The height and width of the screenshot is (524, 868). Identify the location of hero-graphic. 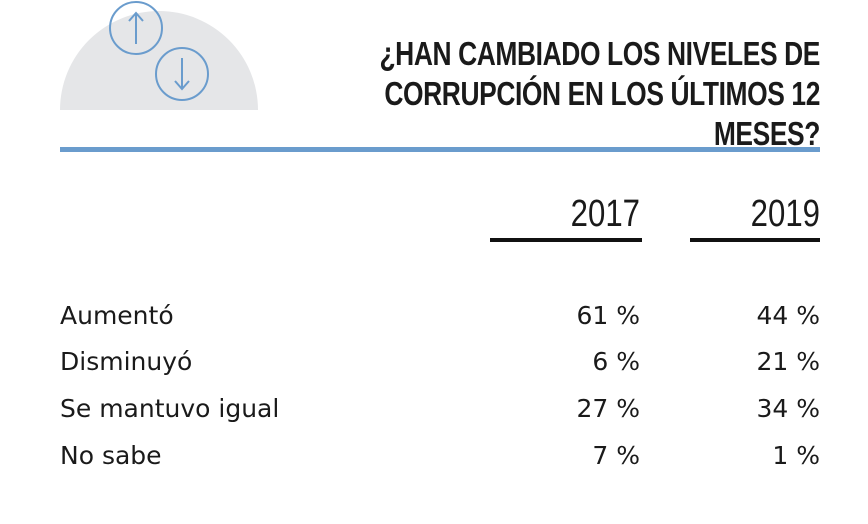
(159, 56).